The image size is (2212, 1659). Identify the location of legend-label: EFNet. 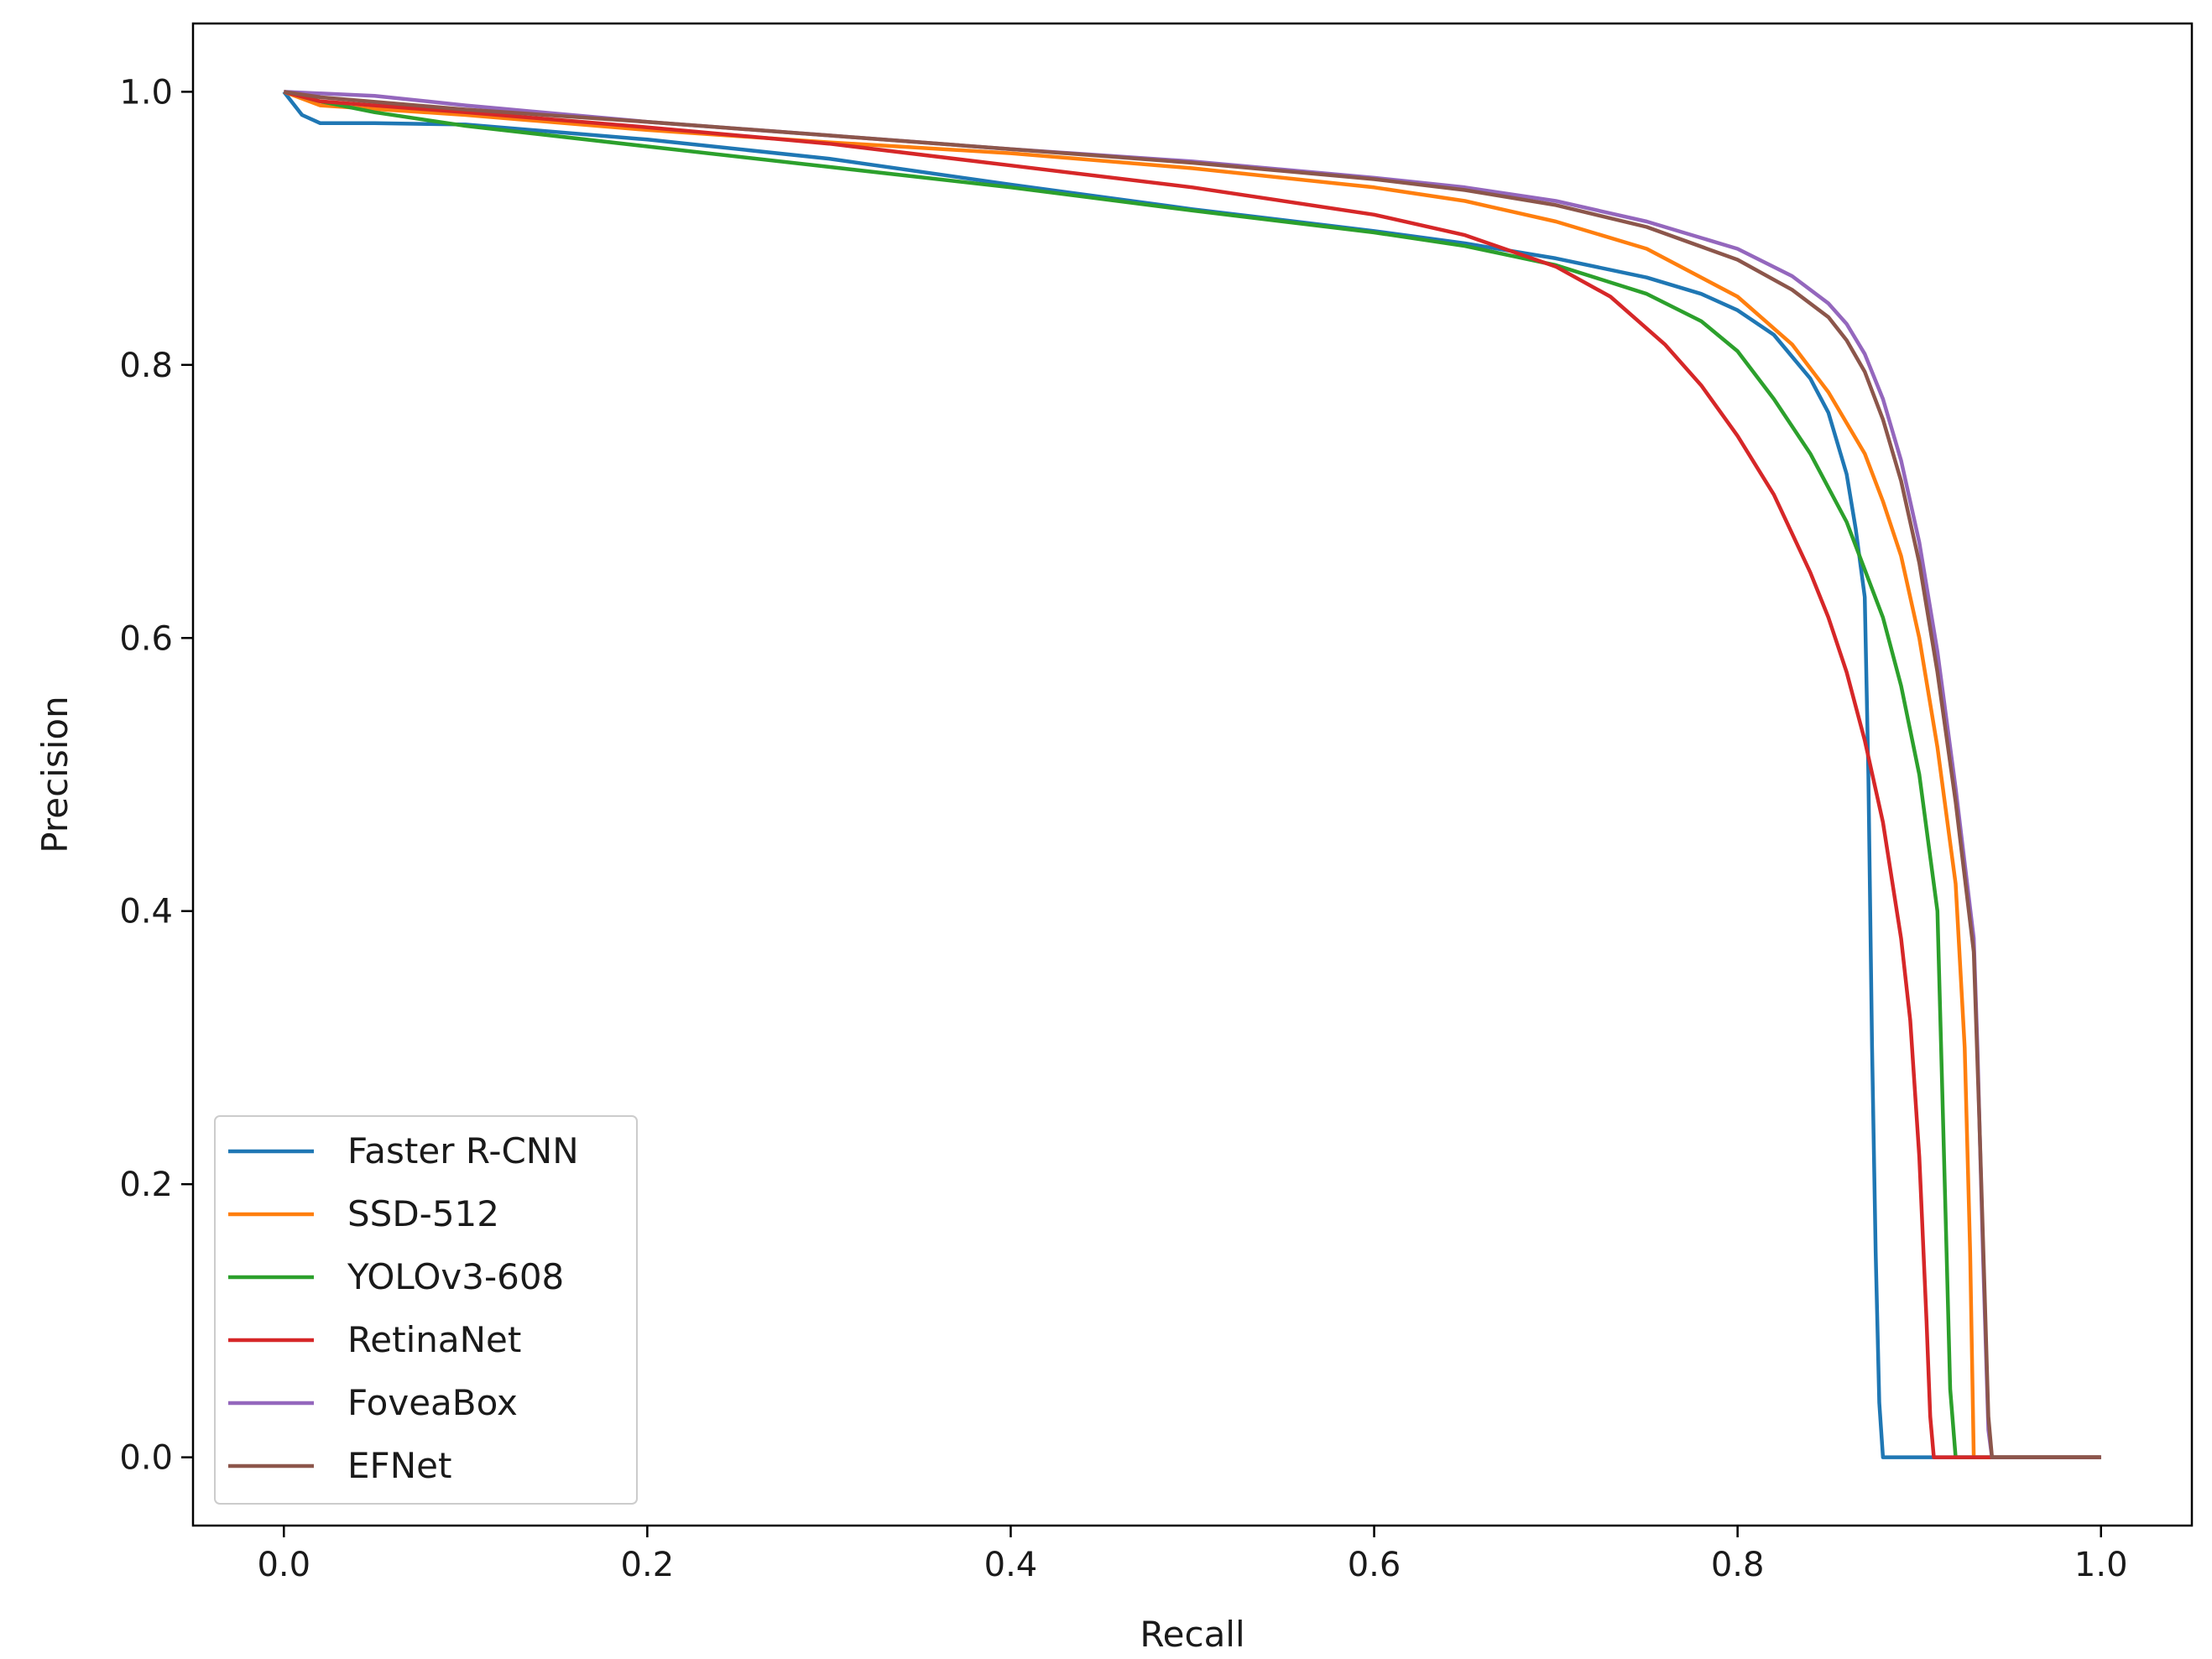
(399, 1465).